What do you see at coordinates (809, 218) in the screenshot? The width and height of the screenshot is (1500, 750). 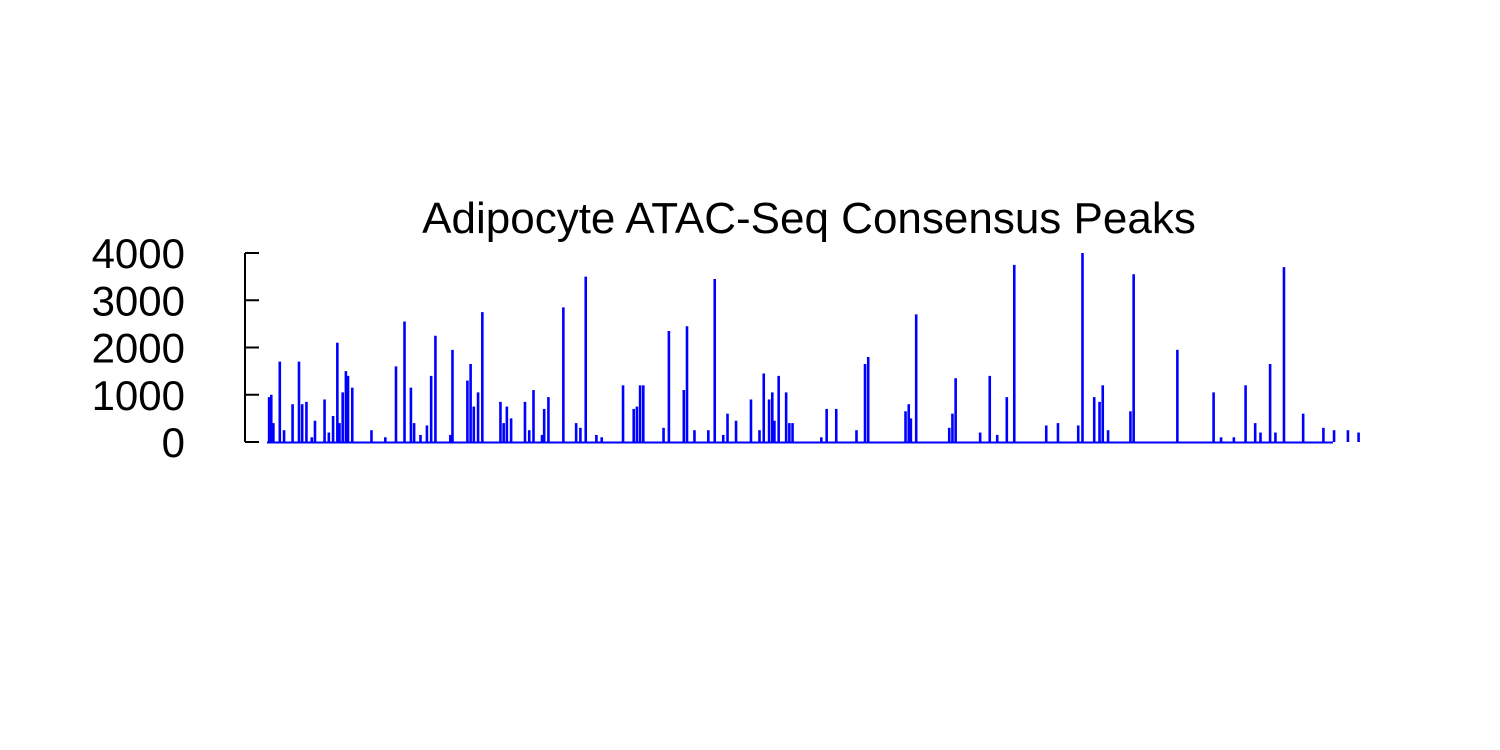 I see `chart-title: Adipocyte ATAC-Seq Consensus Peaks` at bounding box center [809, 218].